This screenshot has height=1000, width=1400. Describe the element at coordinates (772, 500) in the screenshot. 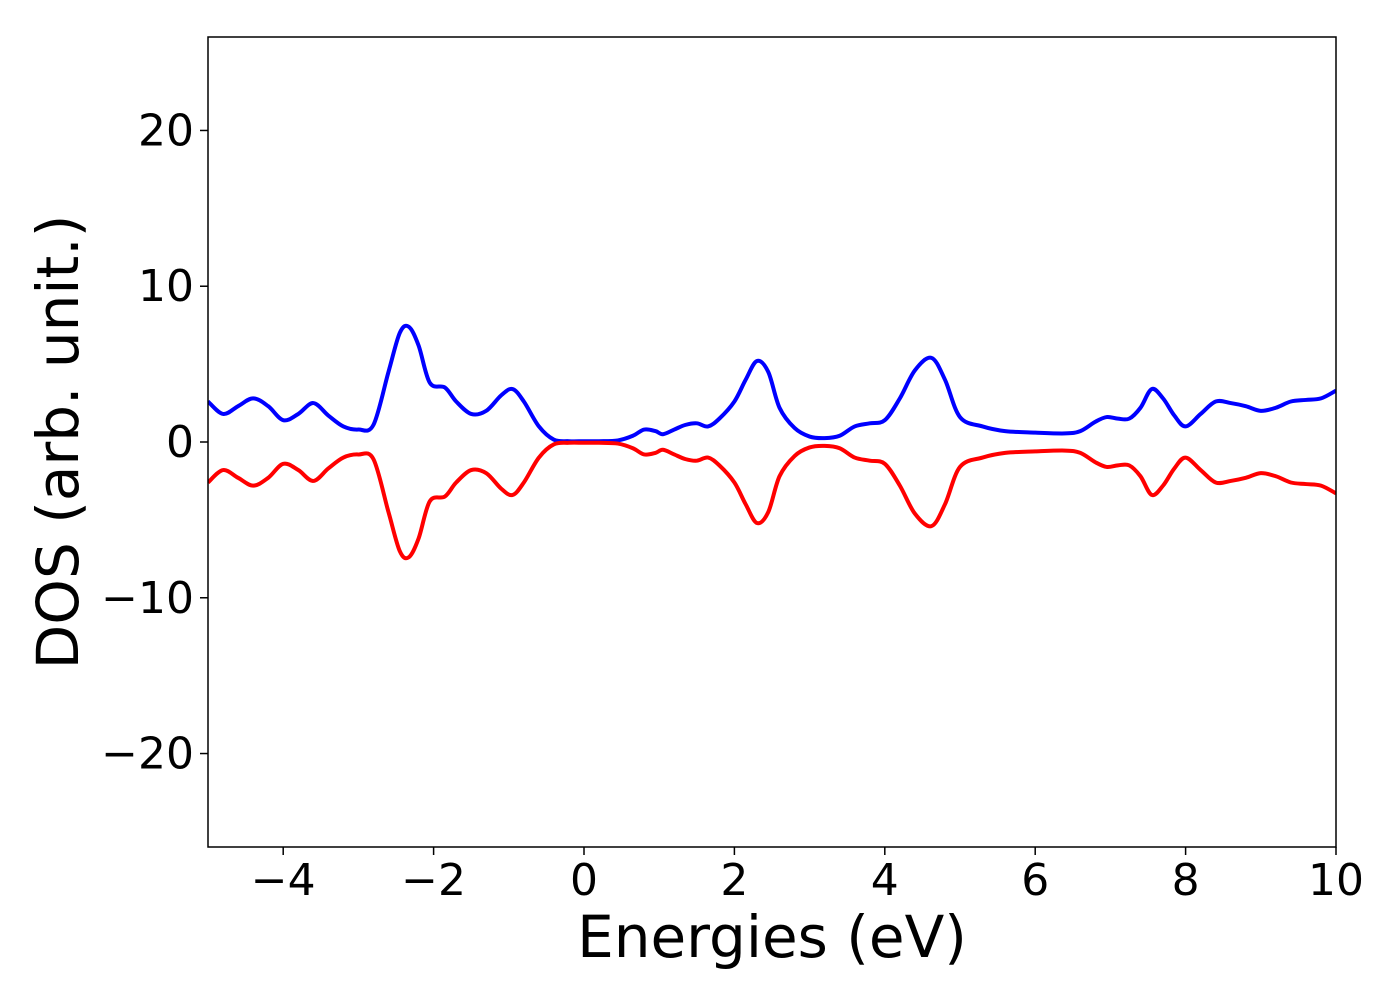

I see `series-line-down` at that location.